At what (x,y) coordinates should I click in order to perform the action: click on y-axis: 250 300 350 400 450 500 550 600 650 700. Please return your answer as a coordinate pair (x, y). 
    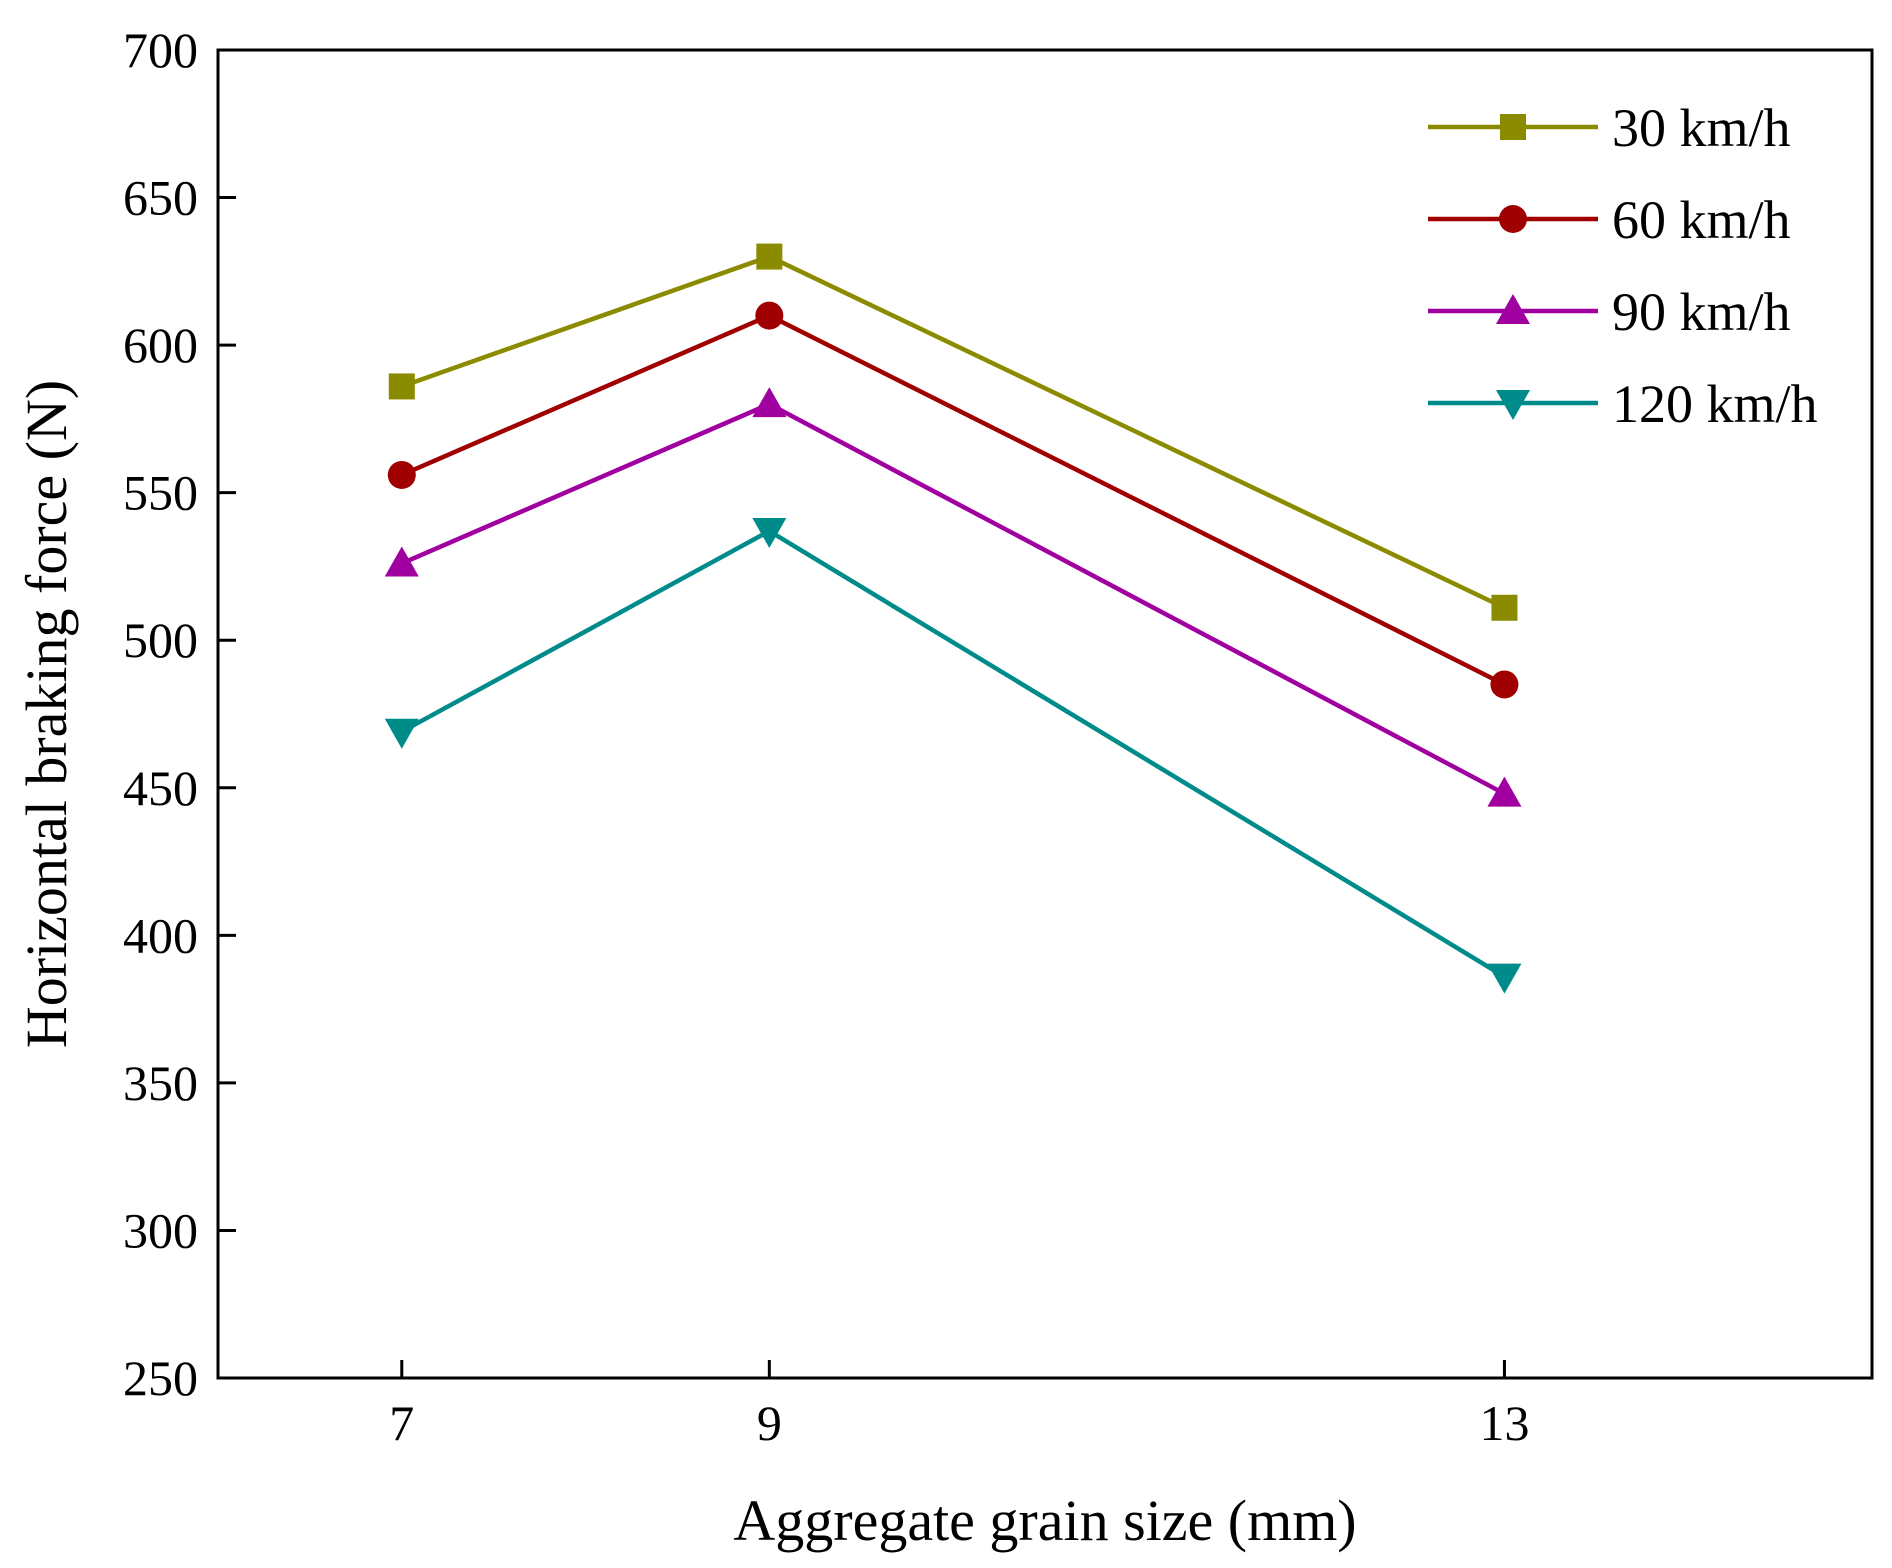
    Looking at the image, I should click on (179, 714).